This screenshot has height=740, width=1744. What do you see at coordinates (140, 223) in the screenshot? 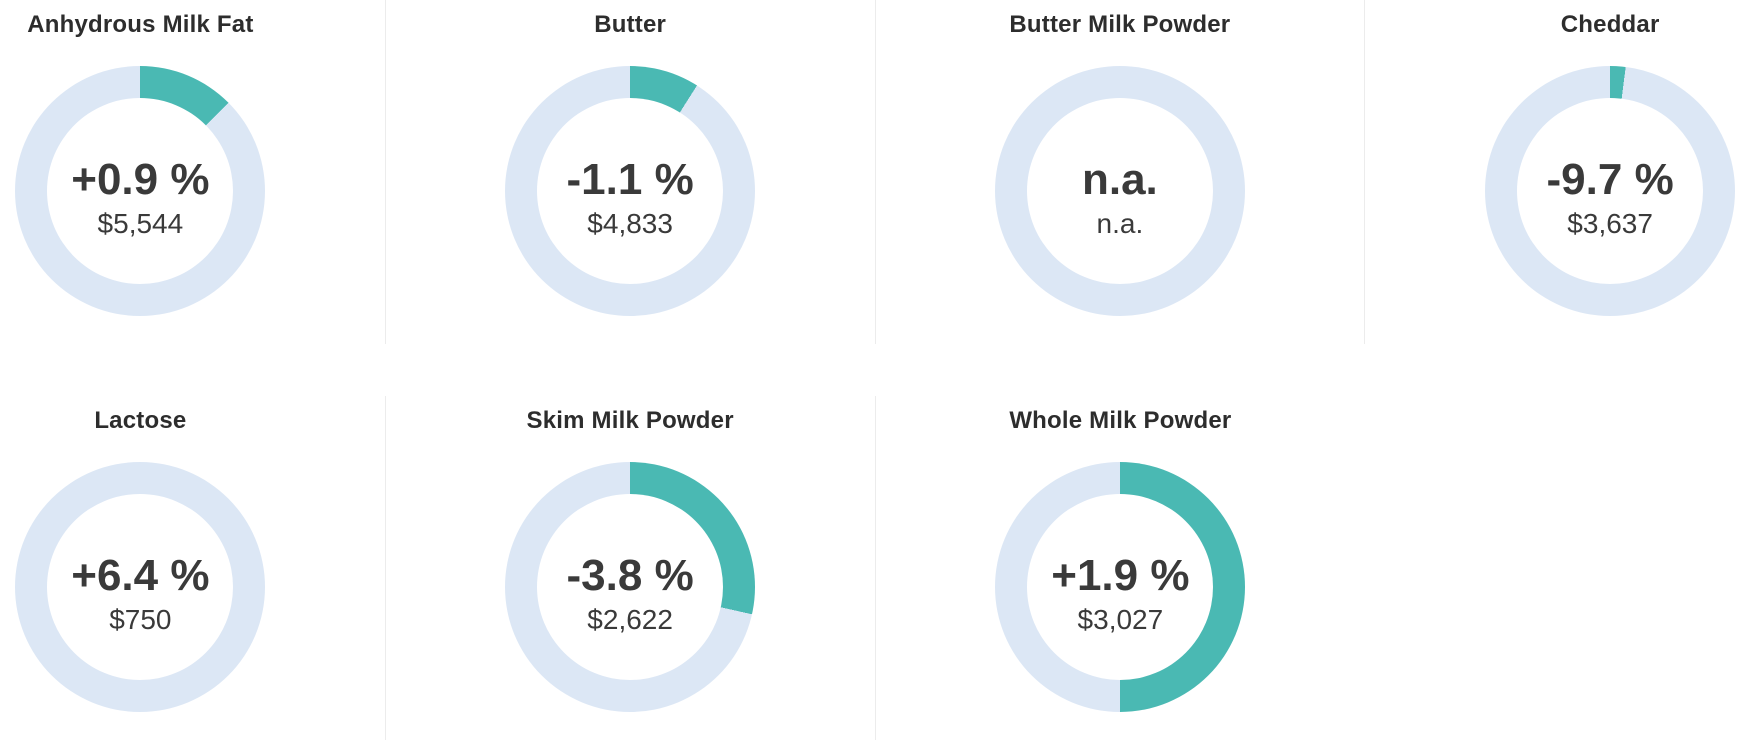
I see `average-price: $5,544` at bounding box center [140, 223].